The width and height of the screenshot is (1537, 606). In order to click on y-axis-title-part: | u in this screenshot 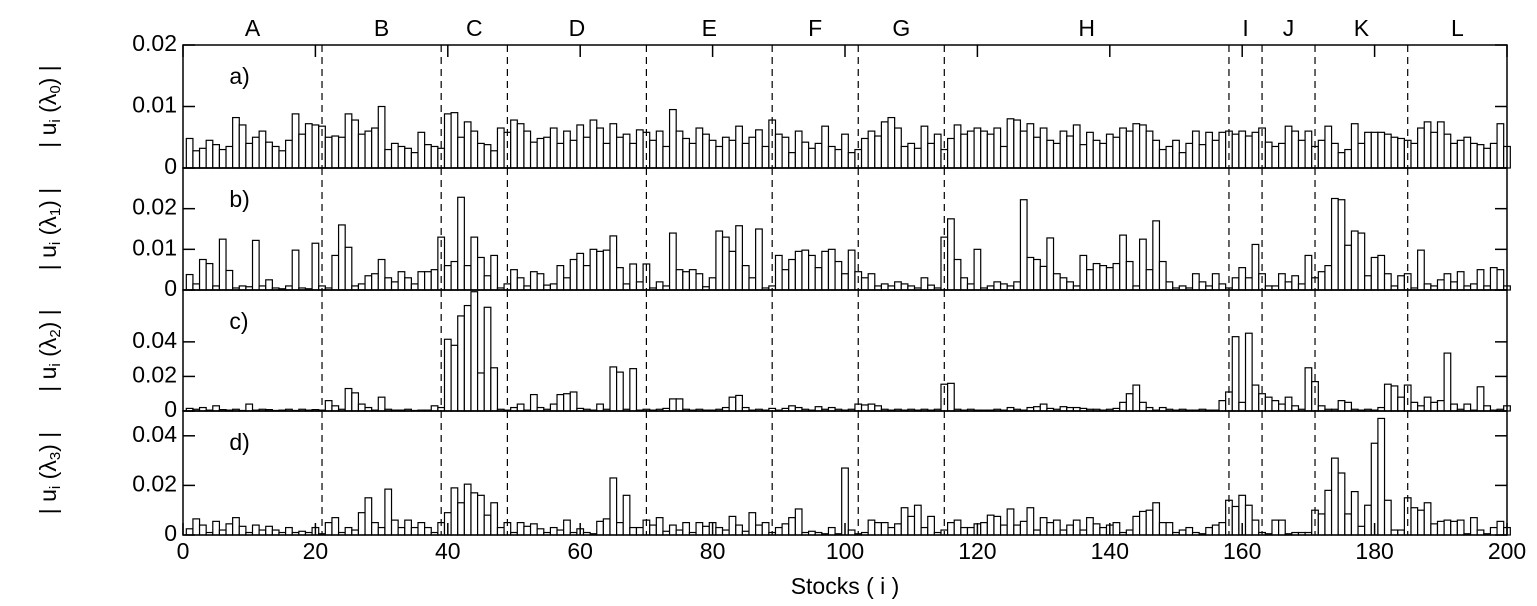, I will do `click(48, 501)`.